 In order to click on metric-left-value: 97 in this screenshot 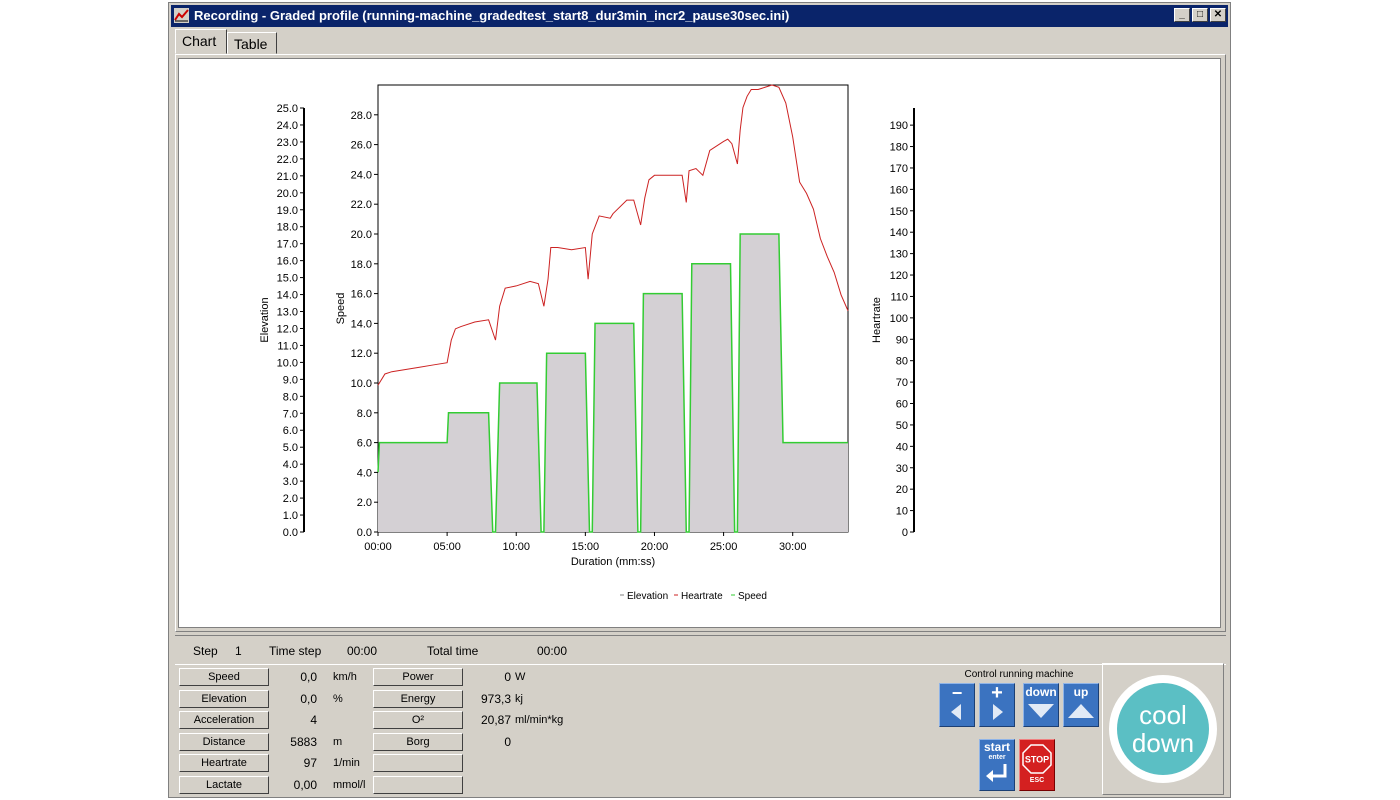, I will do `click(310, 763)`.